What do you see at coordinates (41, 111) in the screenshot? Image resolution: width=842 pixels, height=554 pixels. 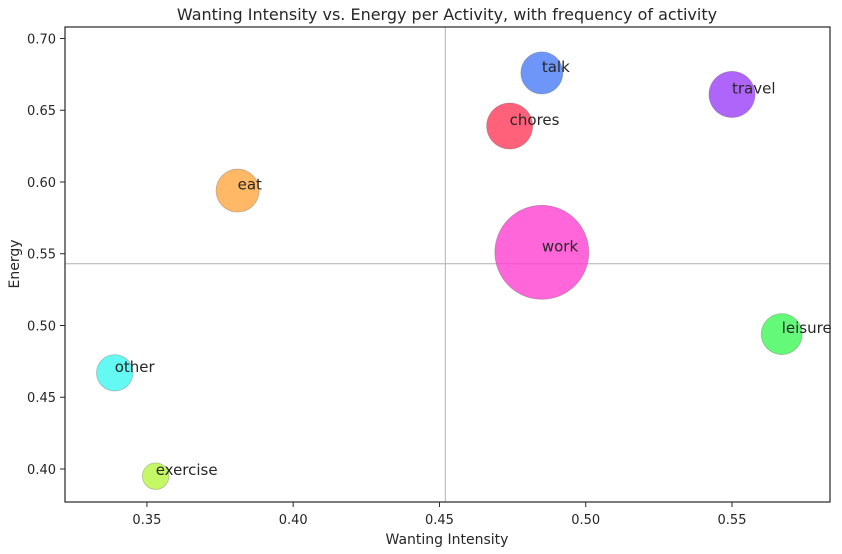 I see `y-tick-label: 0.65` at bounding box center [41, 111].